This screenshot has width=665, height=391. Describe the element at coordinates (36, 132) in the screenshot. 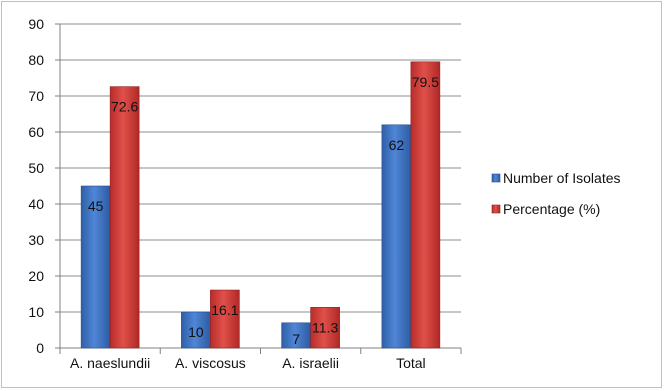

I see `y-tick-label: 60` at that location.